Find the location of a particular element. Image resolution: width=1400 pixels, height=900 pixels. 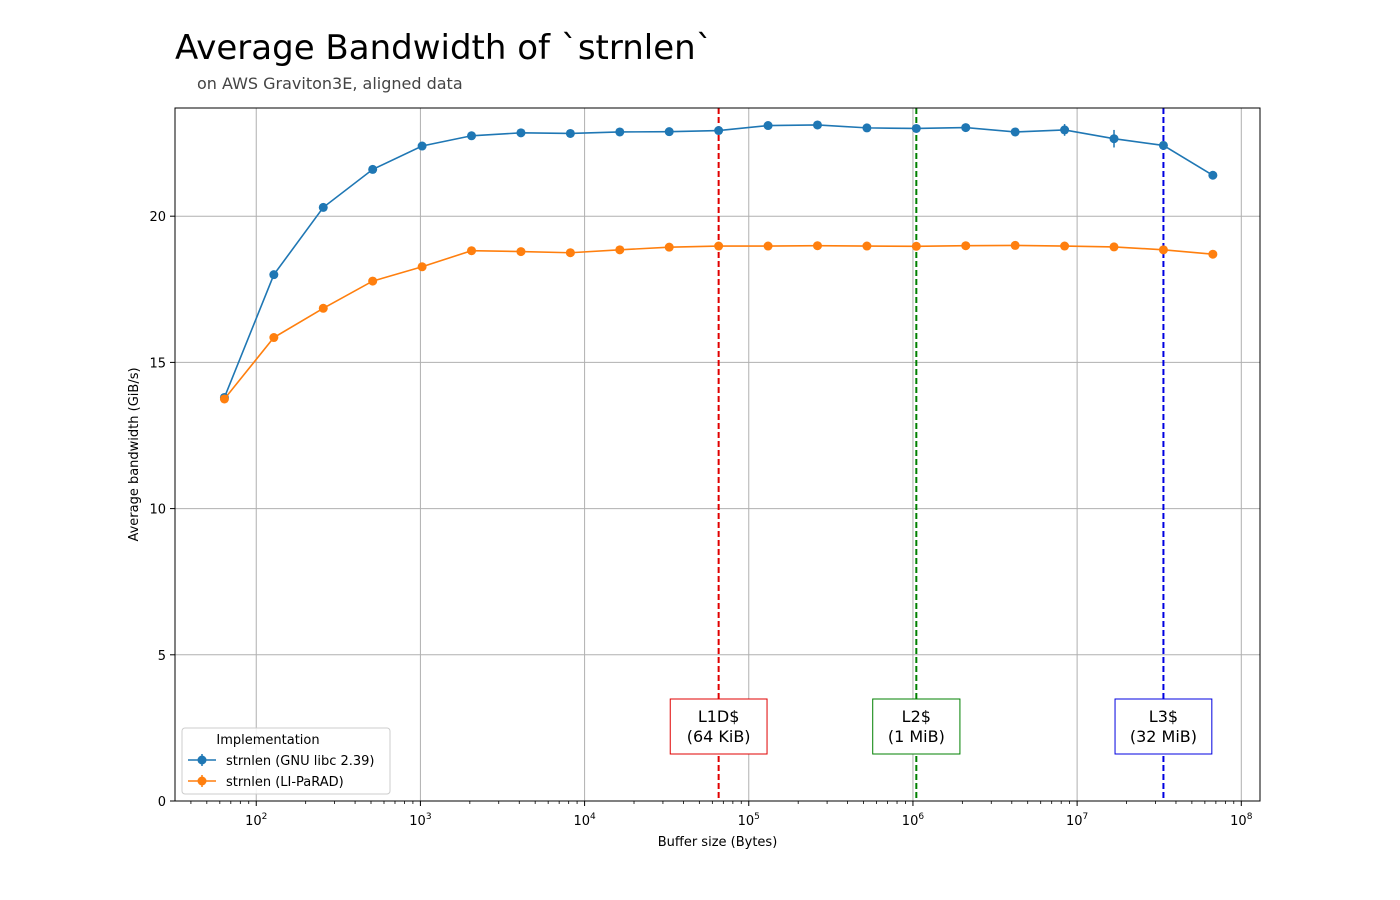

x-tick-label: 10⁵ is located at coordinates (749, 820).